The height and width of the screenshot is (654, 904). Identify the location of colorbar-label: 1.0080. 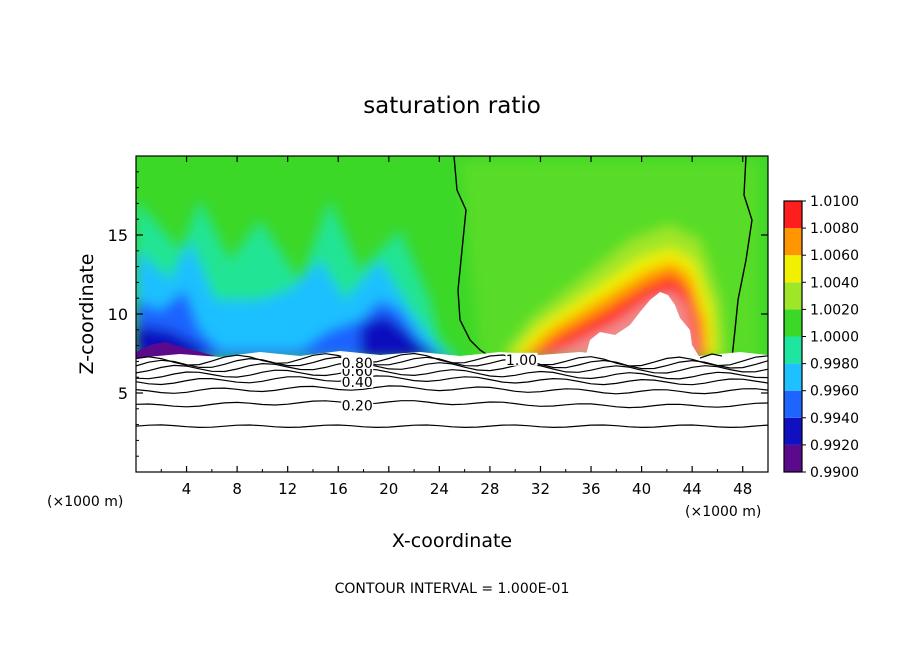
(834, 229).